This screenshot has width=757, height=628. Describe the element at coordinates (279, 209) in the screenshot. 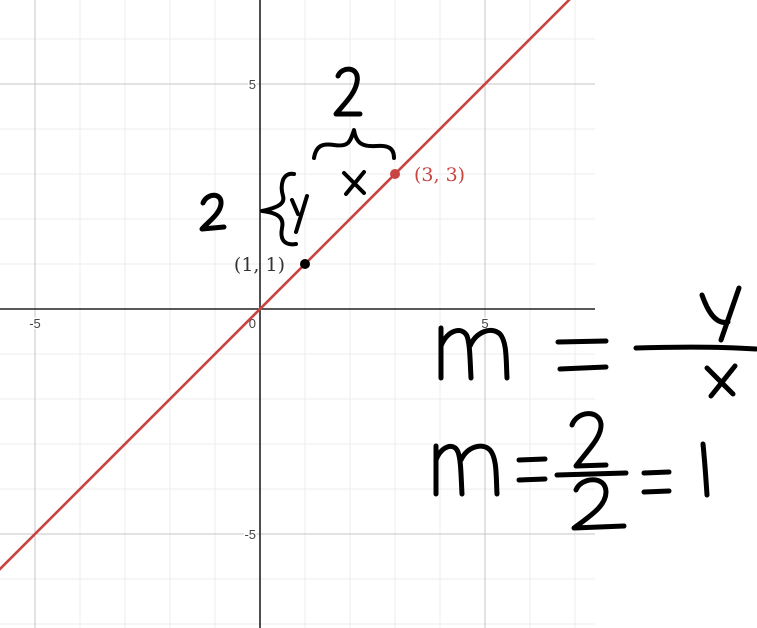

I see `rise-brace-handwriting` at that location.